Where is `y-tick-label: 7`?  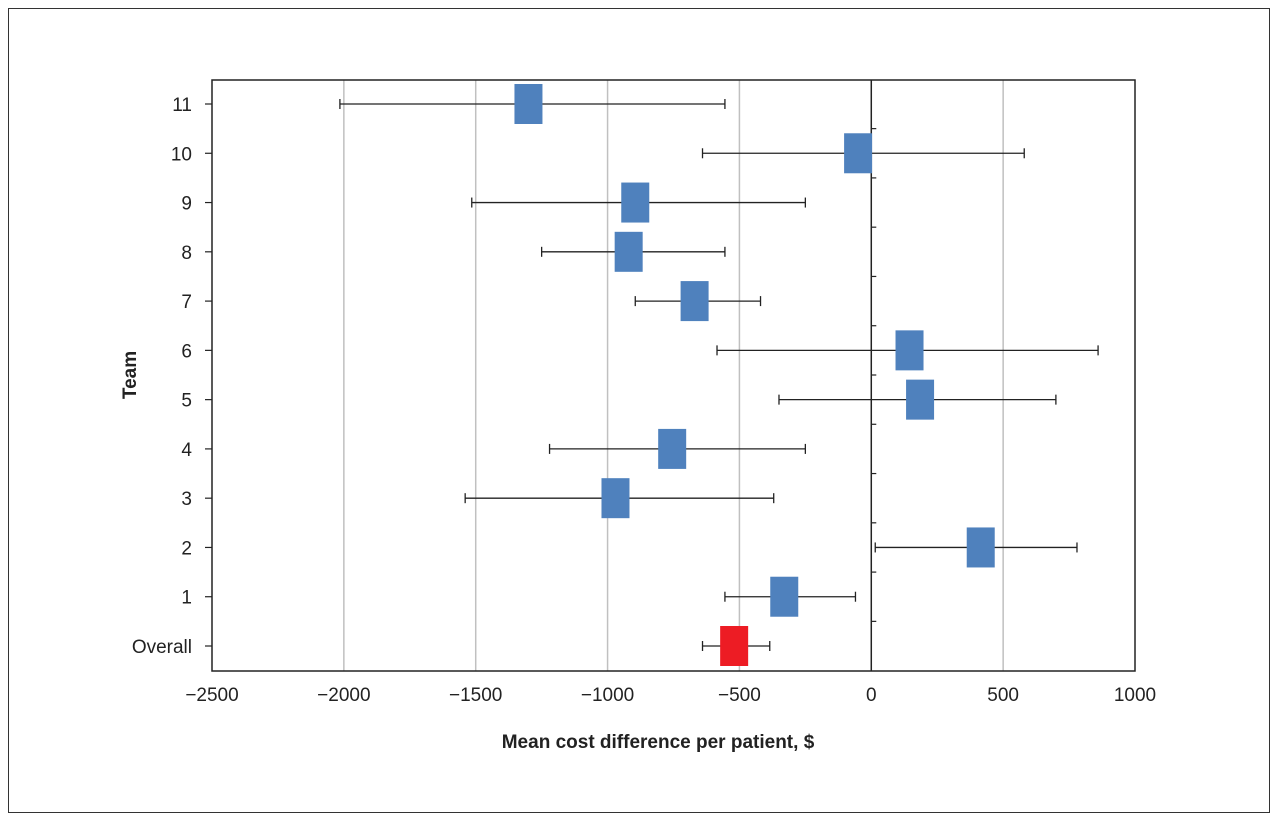 y-tick-label: 7 is located at coordinates (186, 302).